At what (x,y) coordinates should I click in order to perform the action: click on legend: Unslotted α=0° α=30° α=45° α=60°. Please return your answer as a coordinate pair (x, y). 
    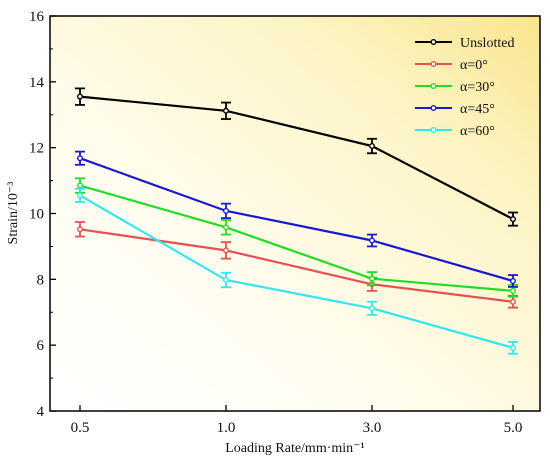
    Looking at the image, I should click on (464, 87).